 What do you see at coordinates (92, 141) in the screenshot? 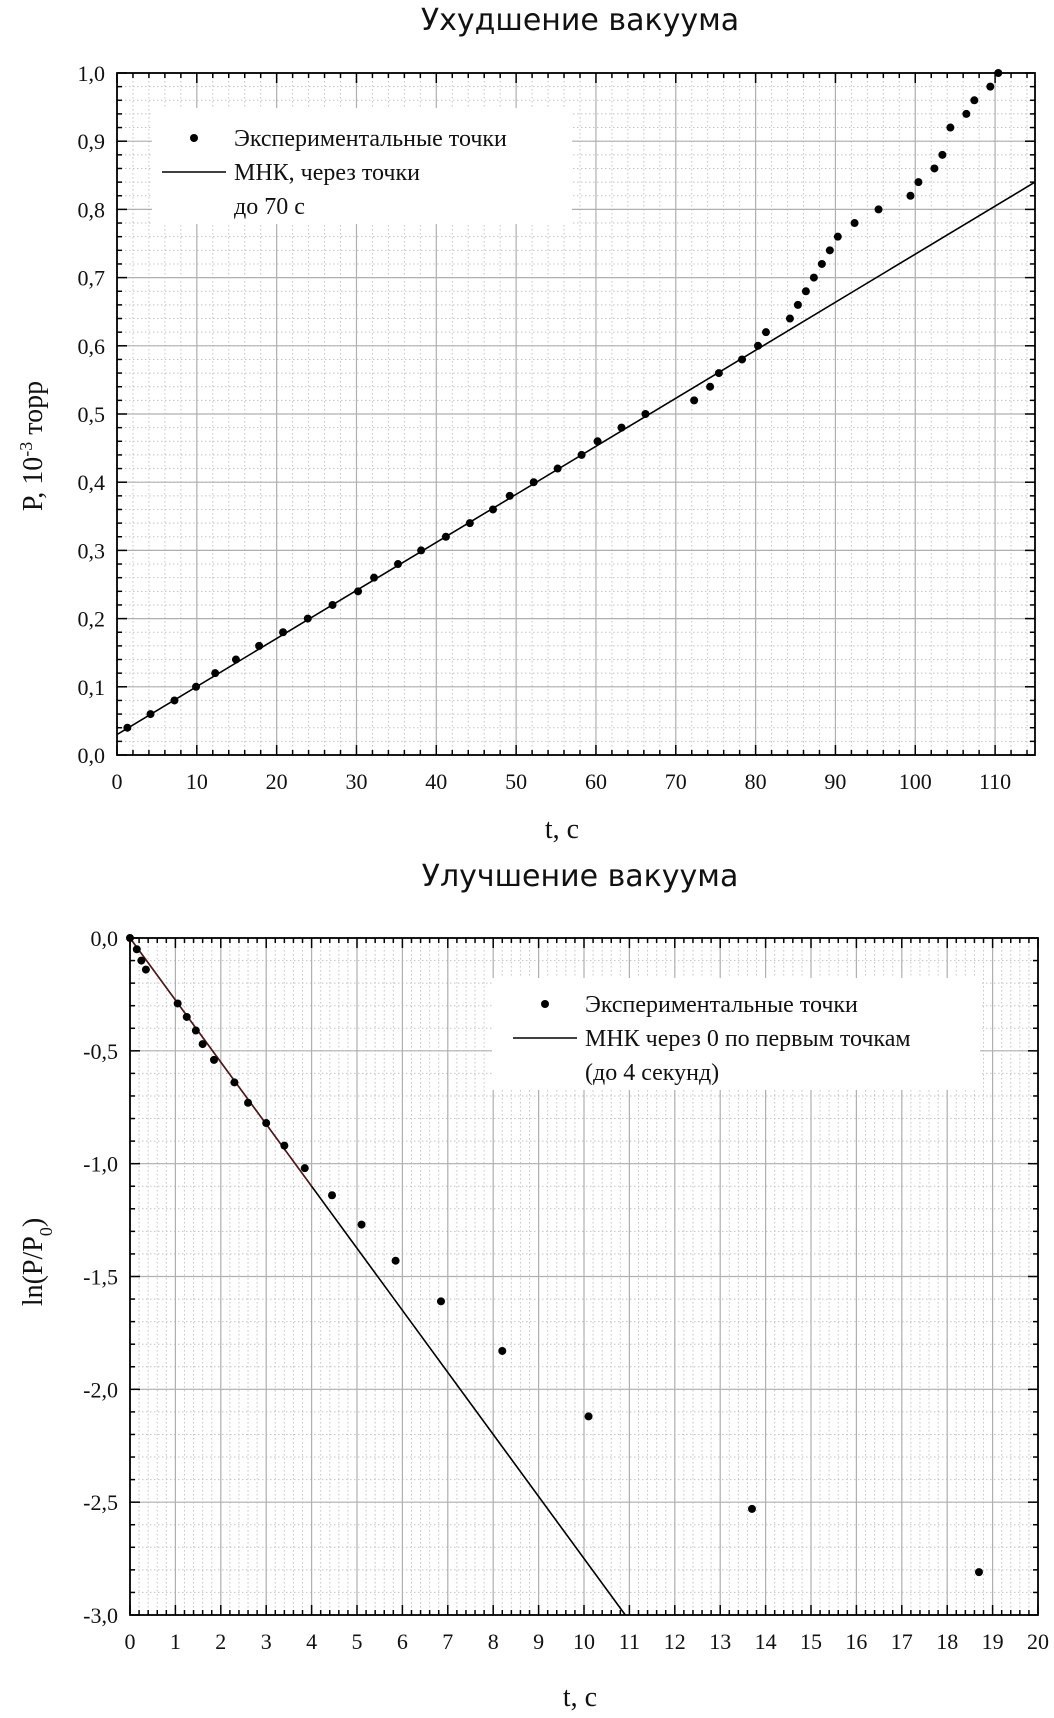
I see `chart-1-y-tick-label: 0,9` at bounding box center [92, 141].